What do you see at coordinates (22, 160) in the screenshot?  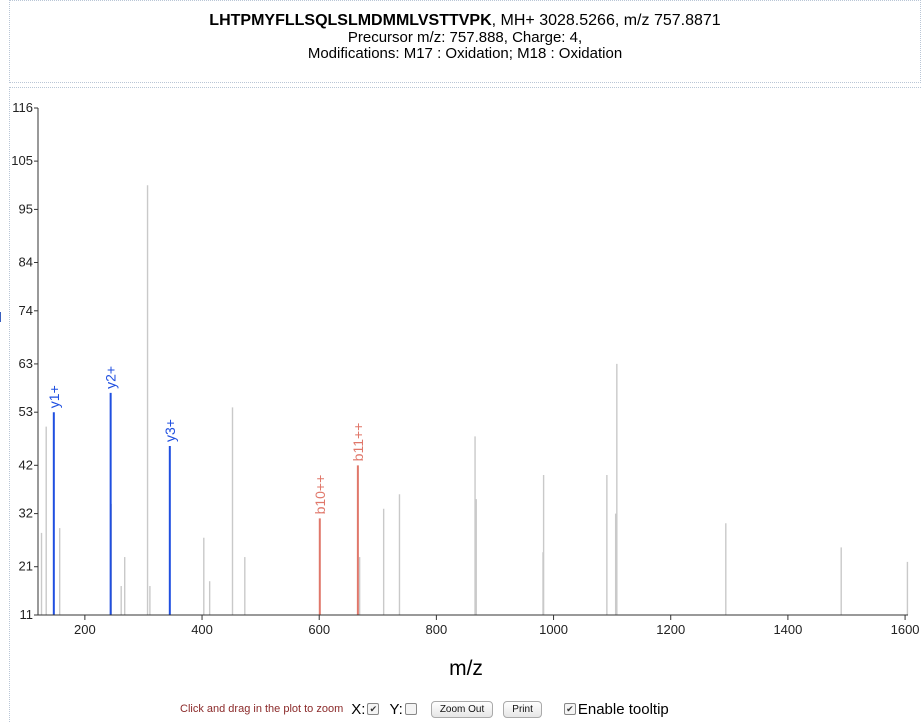 I see `y-tick-label: 105` at bounding box center [22, 160].